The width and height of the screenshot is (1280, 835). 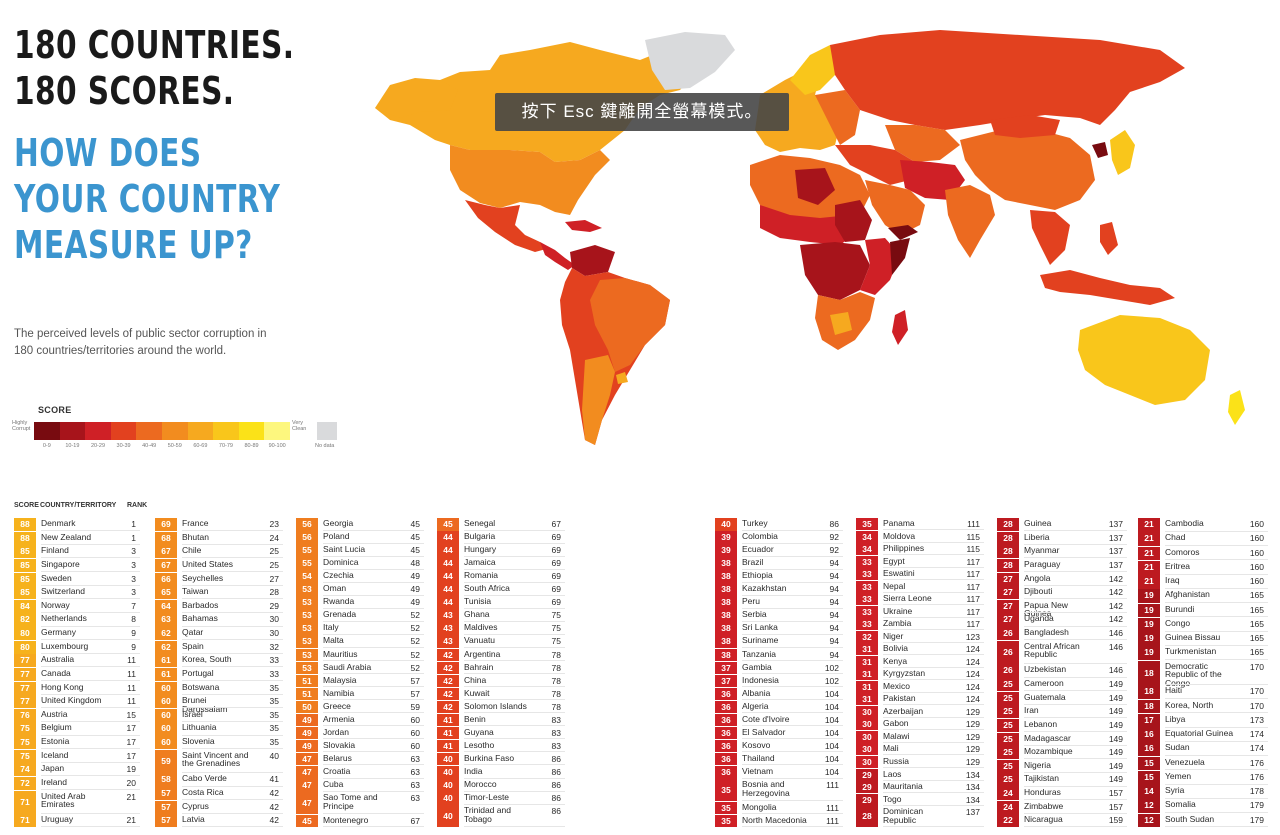 What do you see at coordinates (25, 579) in the screenshot?
I see `score-cell: 85` at bounding box center [25, 579].